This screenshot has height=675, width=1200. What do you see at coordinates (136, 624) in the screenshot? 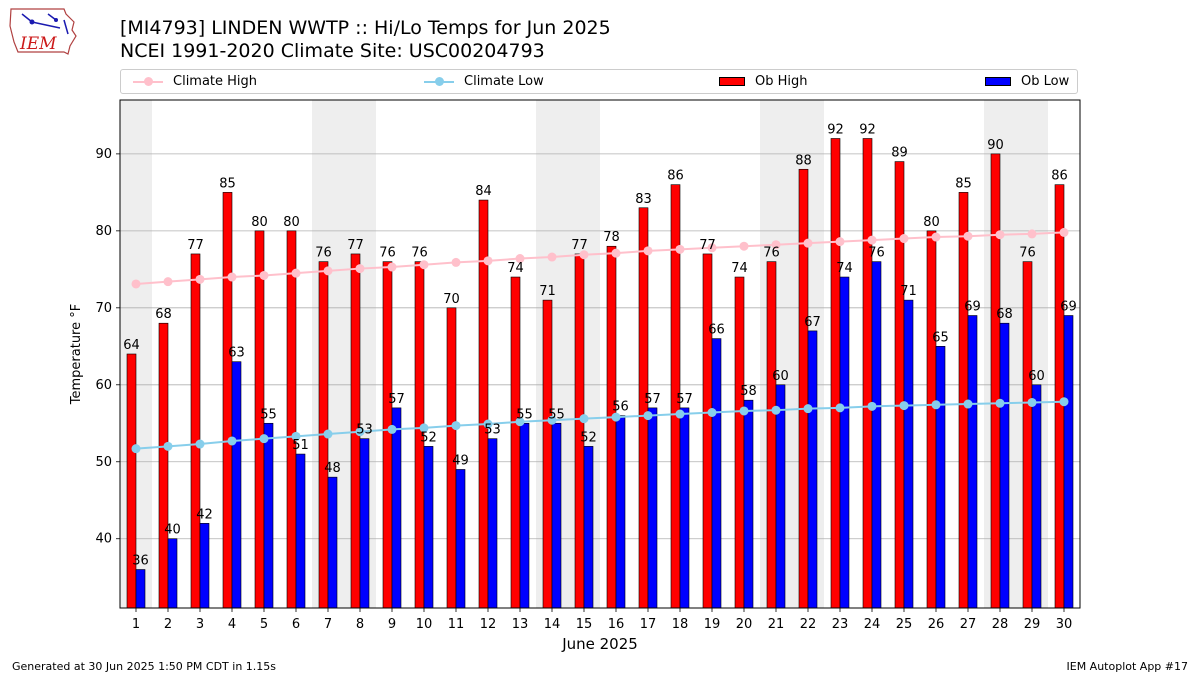
I see `x-tick-label: 1` at bounding box center [136, 624].